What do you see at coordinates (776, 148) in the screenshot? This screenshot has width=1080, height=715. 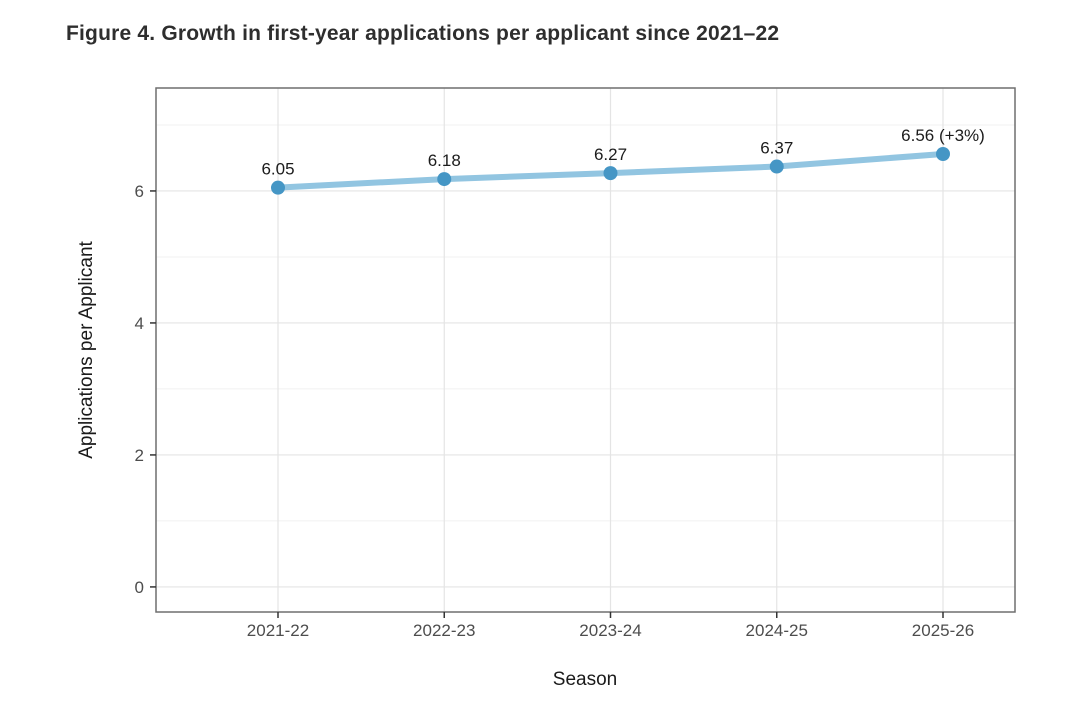 I see `point-label: 6.37` at bounding box center [776, 148].